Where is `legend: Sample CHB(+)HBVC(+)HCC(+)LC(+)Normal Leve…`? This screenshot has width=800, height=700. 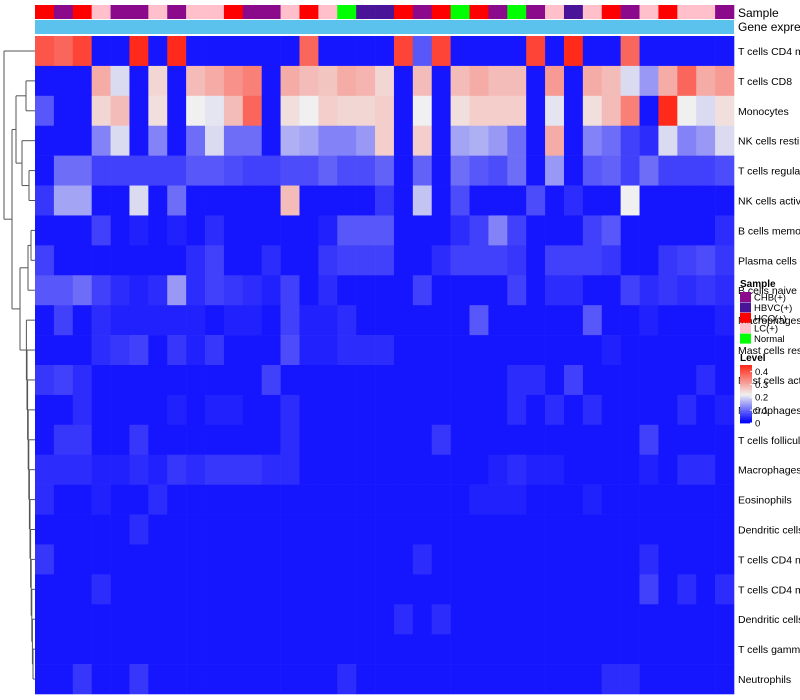 legend: Sample CHB(+)HBVC(+)HCC(+)LC(+)Normal Leve… is located at coordinates (766, 354).